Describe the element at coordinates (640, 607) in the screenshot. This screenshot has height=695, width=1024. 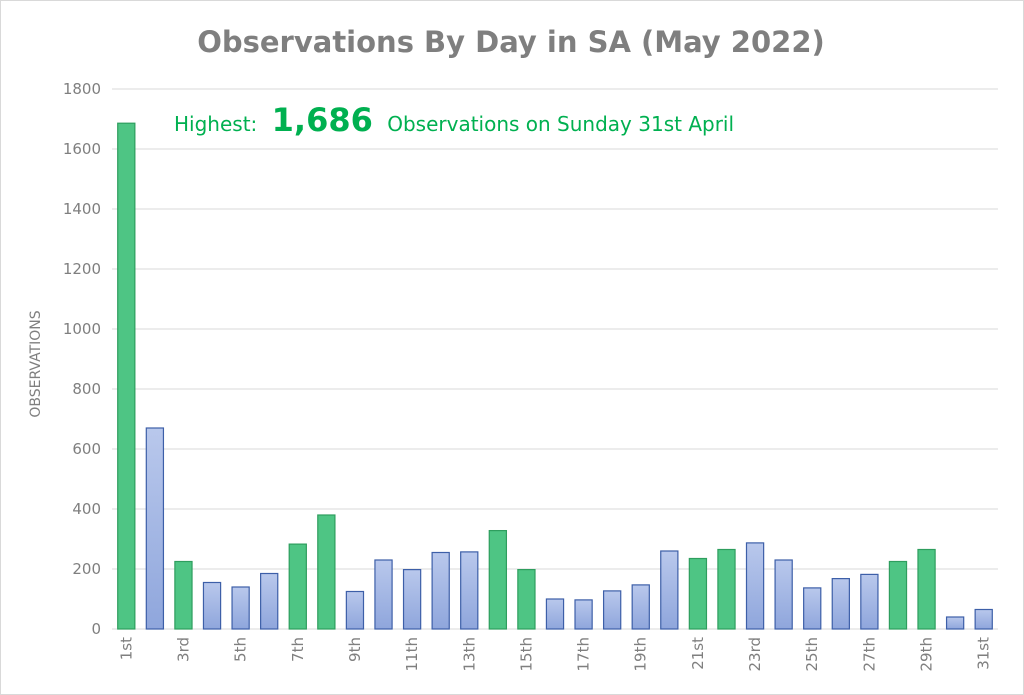
I see `bar-19th` at that location.